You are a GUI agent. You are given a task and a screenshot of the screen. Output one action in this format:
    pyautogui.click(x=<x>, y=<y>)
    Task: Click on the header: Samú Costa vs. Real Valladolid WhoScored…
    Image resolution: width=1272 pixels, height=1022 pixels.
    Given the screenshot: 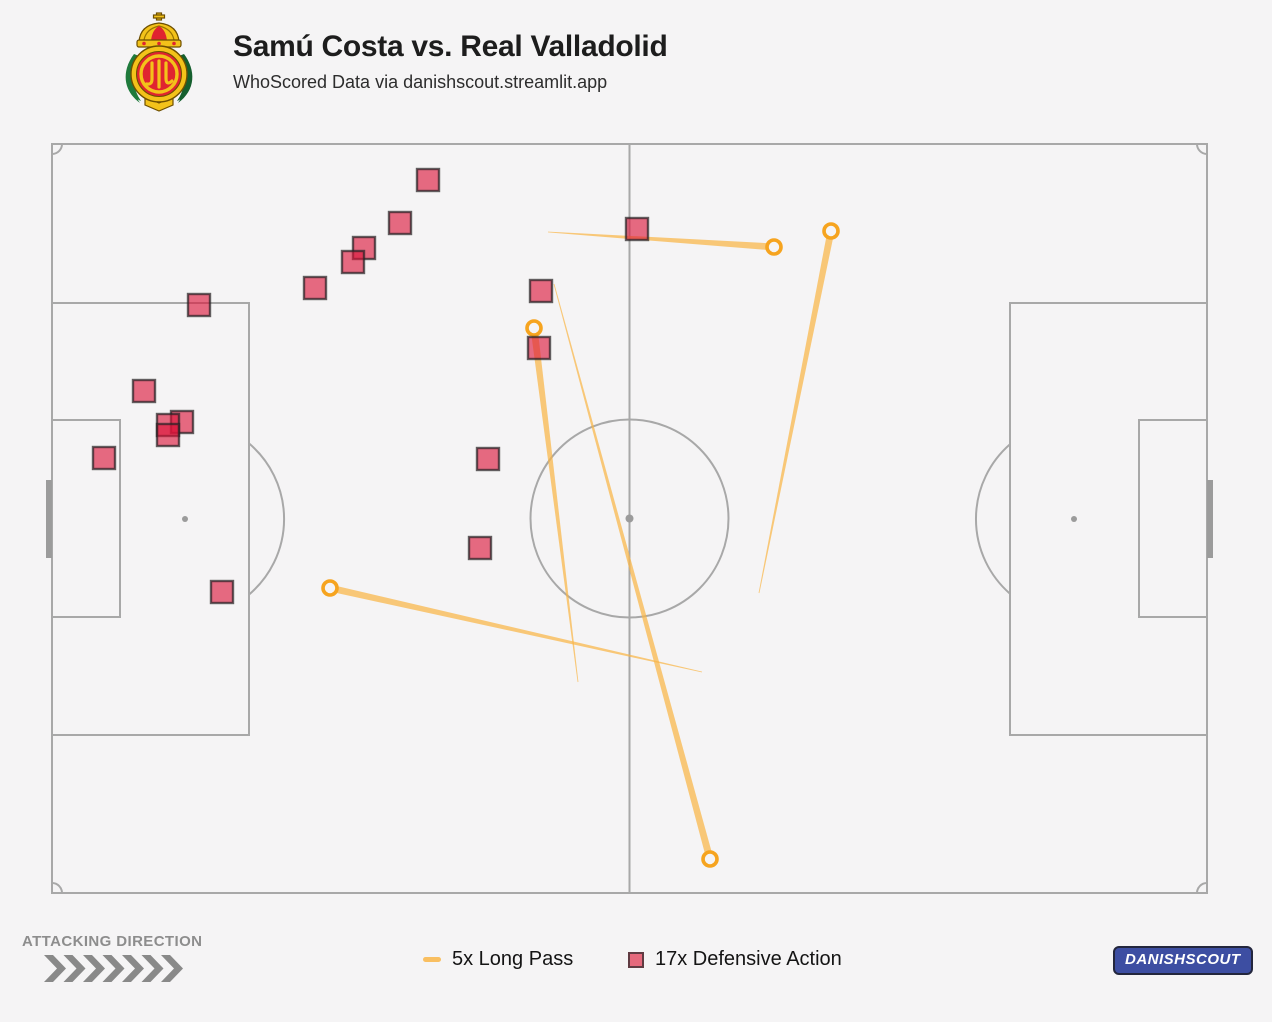 What is the action you would take?
    pyautogui.click(x=450, y=61)
    